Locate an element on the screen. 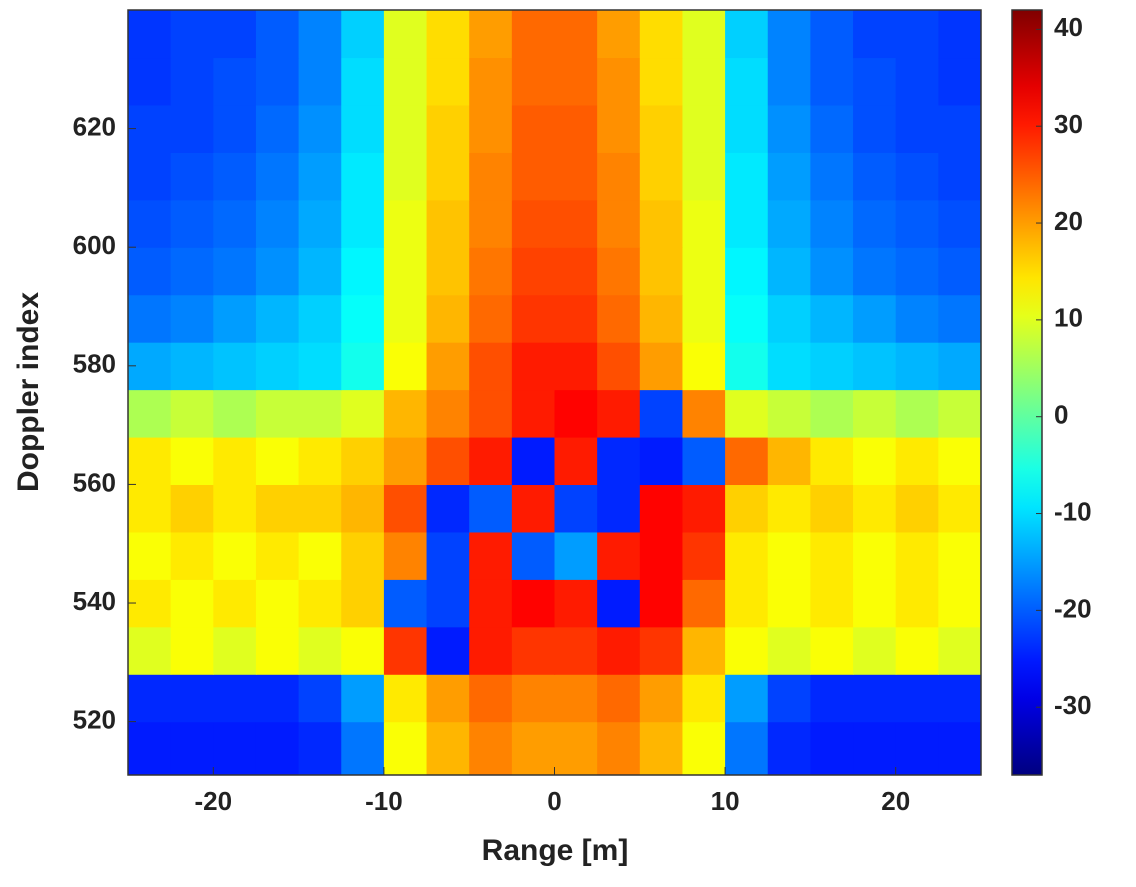 The height and width of the screenshot is (887, 1136). colorbar-tick-label: -20 is located at coordinates (1073, 608).